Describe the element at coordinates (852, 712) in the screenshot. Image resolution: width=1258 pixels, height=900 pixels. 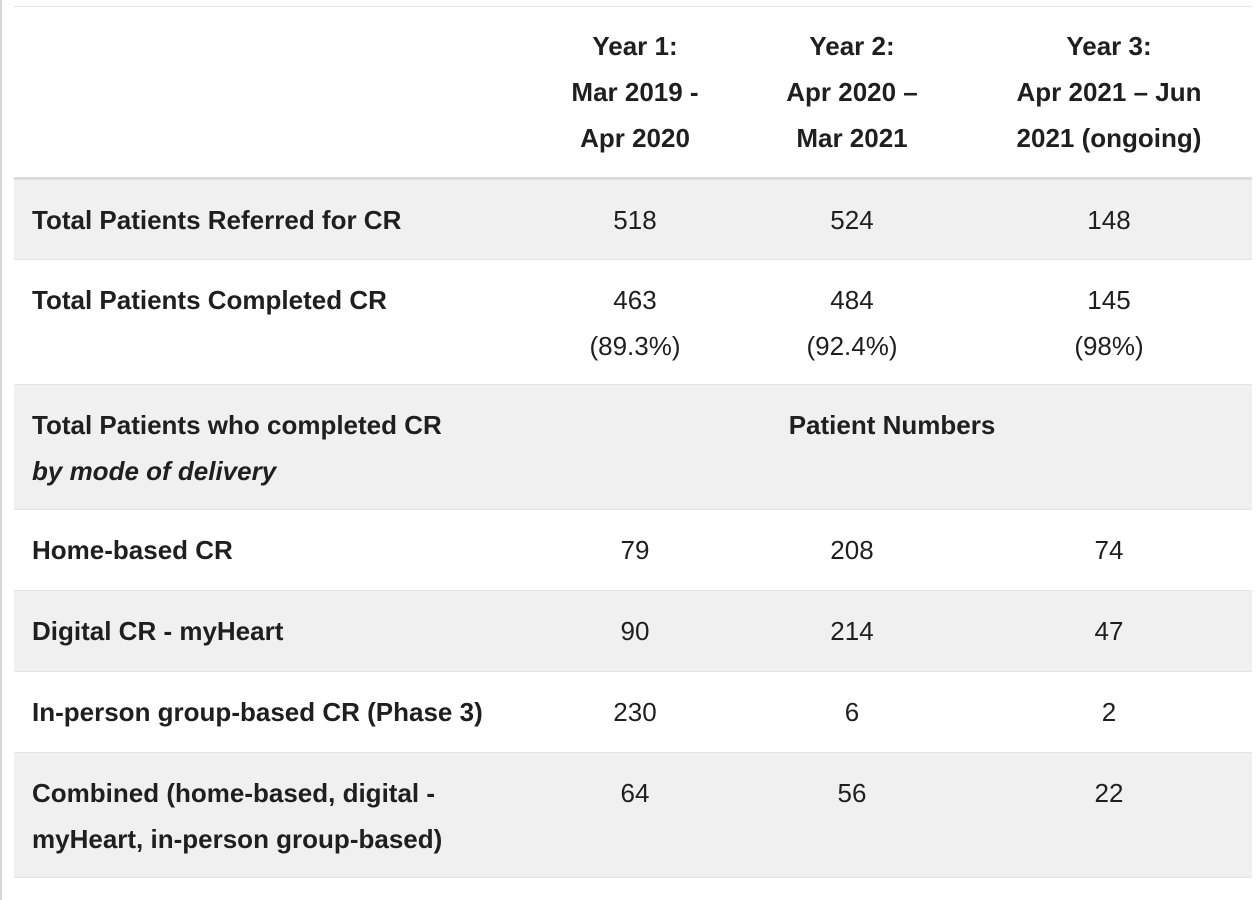
I see `cell-value: 6` at that location.